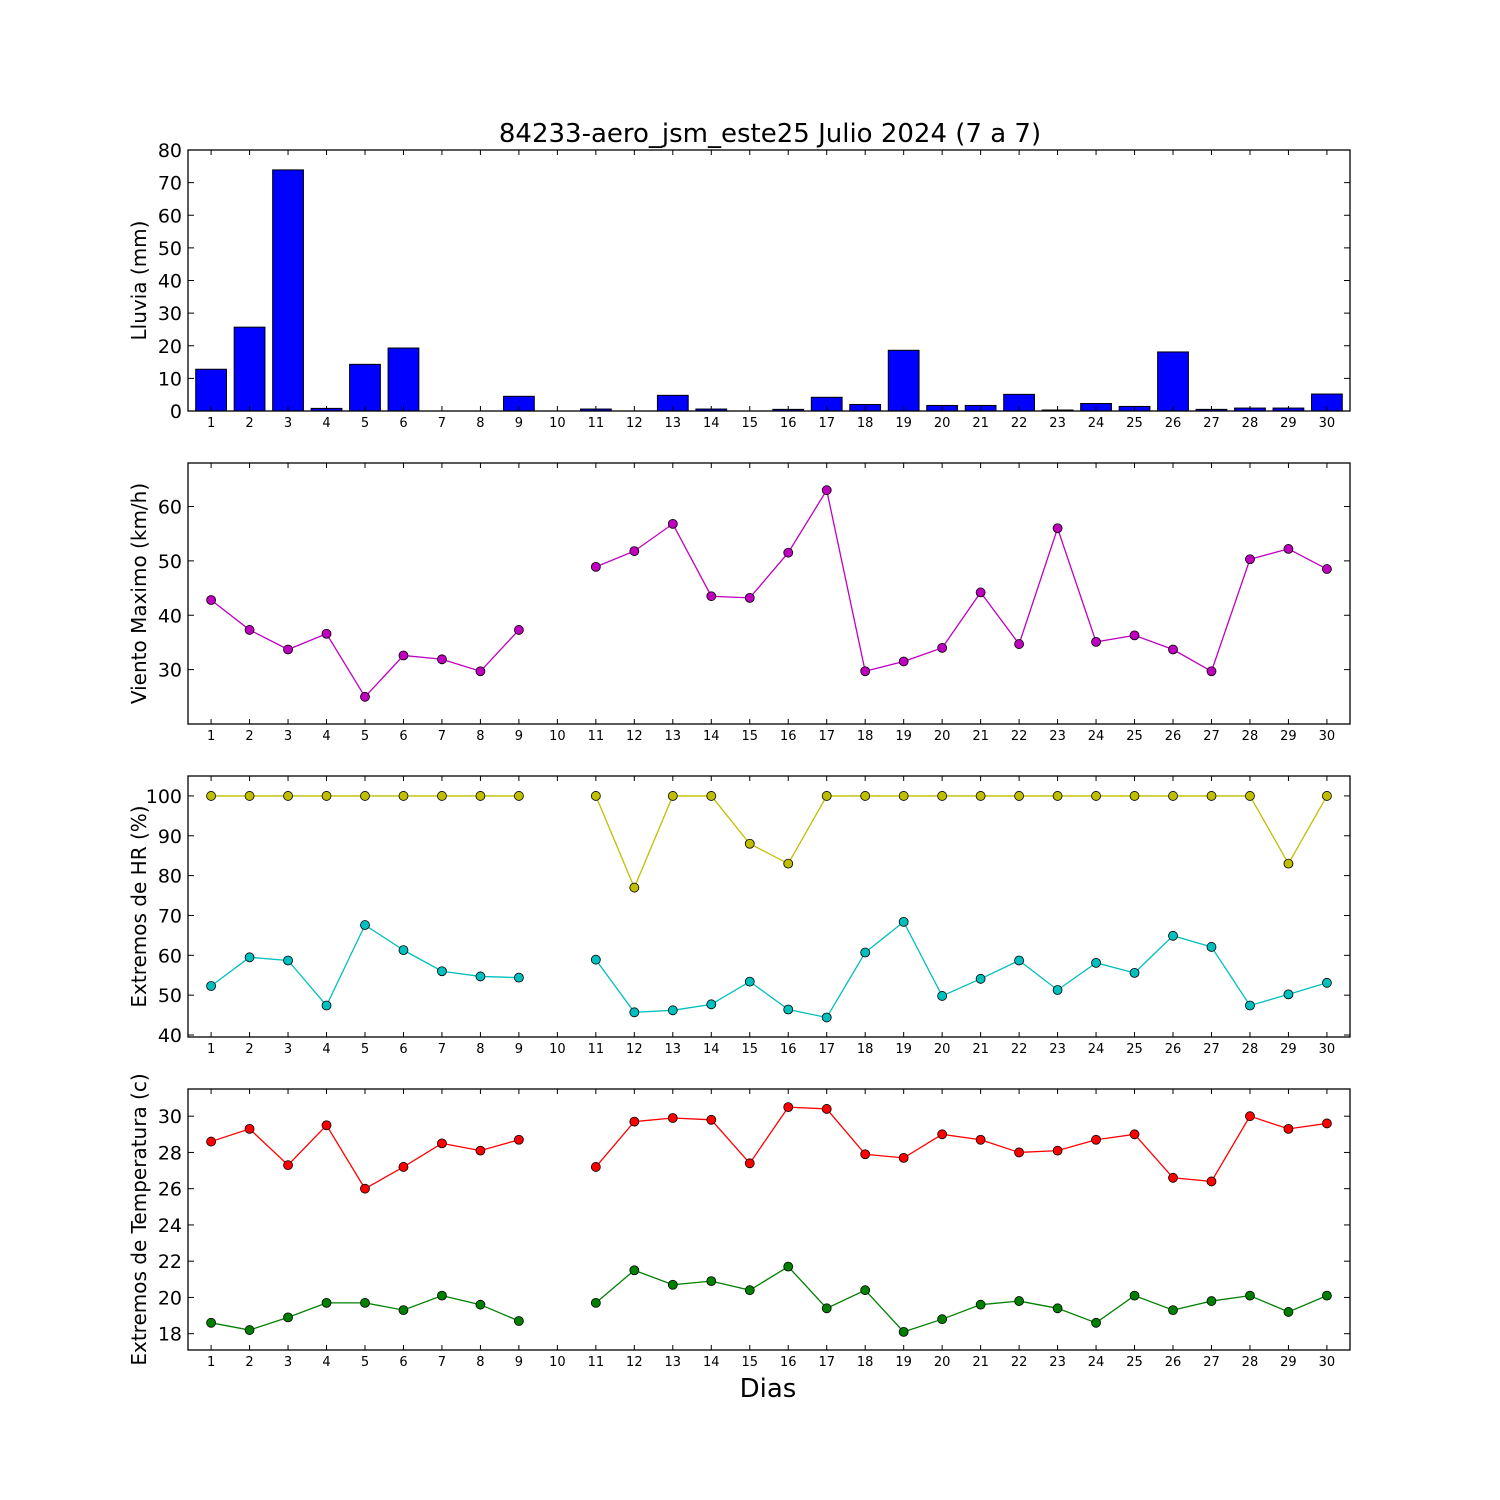 The height and width of the screenshot is (1500, 1500). What do you see at coordinates (1134, 423) in the screenshot?
I see `xtick-label: 25` at bounding box center [1134, 423].